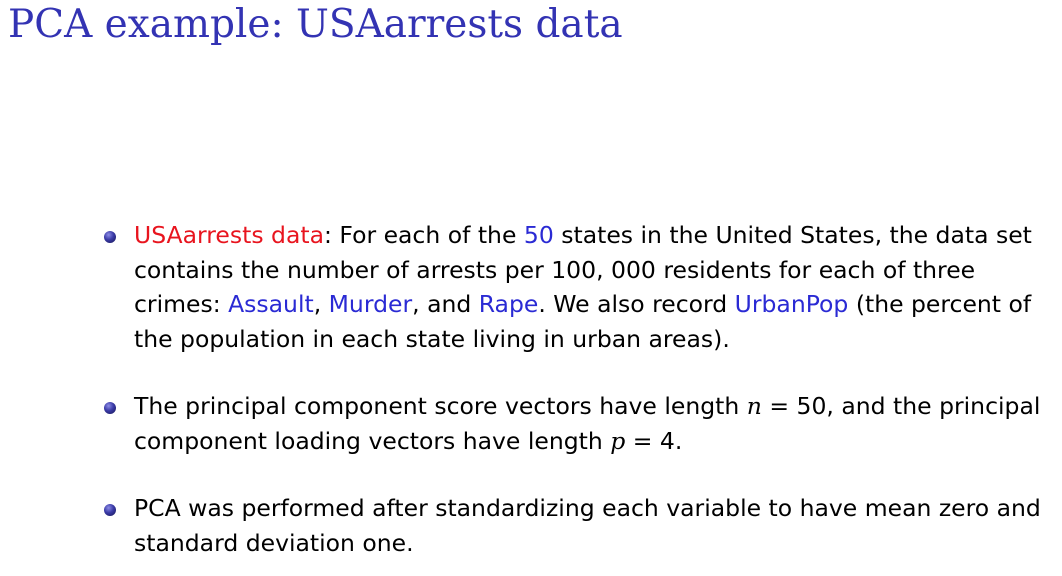 The width and height of the screenshot is (1062, 576). What do you see at coordinates (445, 304) in the screenshot?
I see `bullet-text: , and` at bounding box center [445, 304].